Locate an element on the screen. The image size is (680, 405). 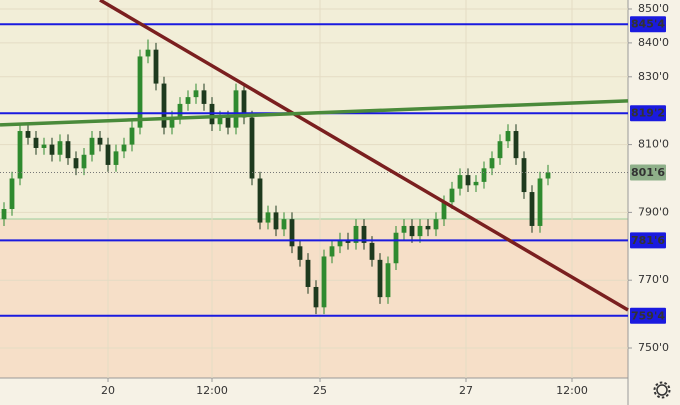
y-tick-label: 790'0 is located at coordinates (653, 211).